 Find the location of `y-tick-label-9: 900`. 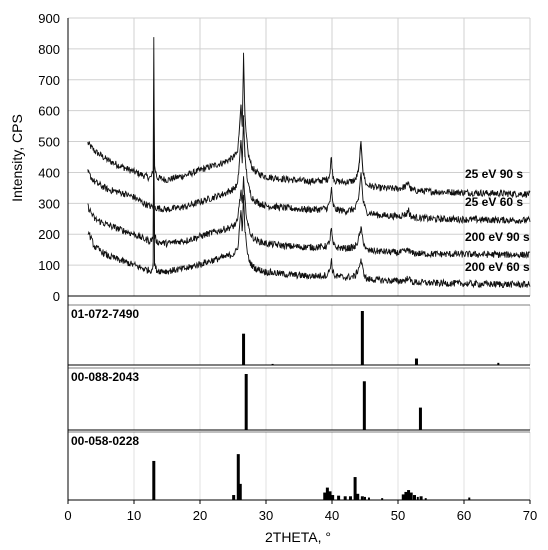

y-tick-label-9: 900 is located at coordinates (49, 18).